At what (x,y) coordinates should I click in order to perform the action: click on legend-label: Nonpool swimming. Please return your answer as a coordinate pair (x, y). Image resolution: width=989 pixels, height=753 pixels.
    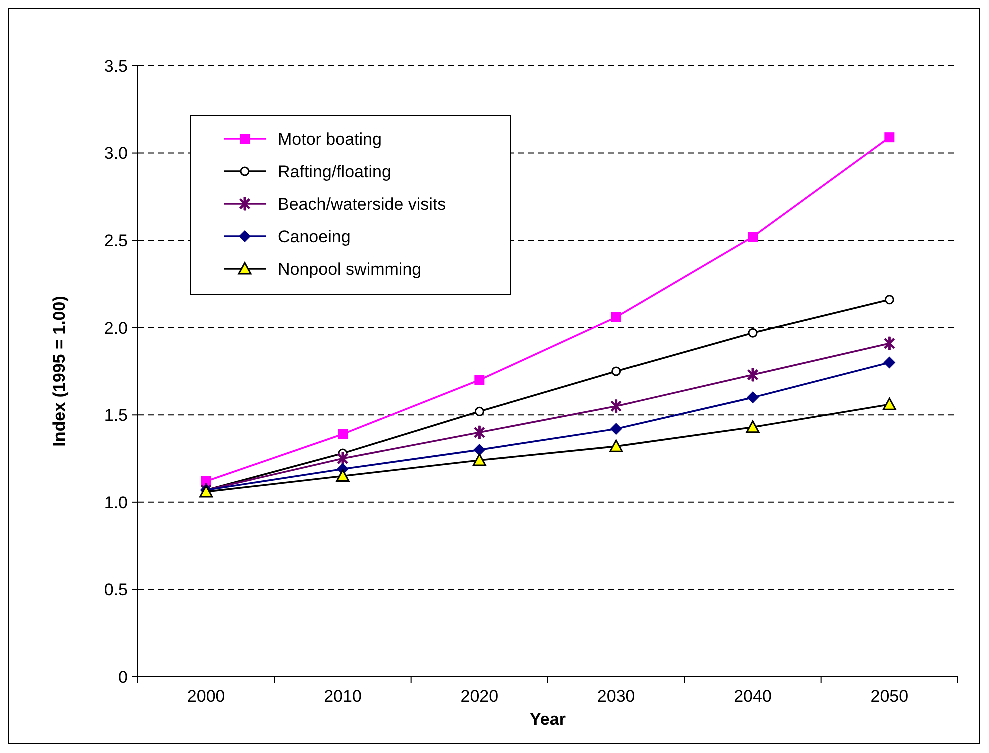
    Looking at the image, I should click on (350, 269).